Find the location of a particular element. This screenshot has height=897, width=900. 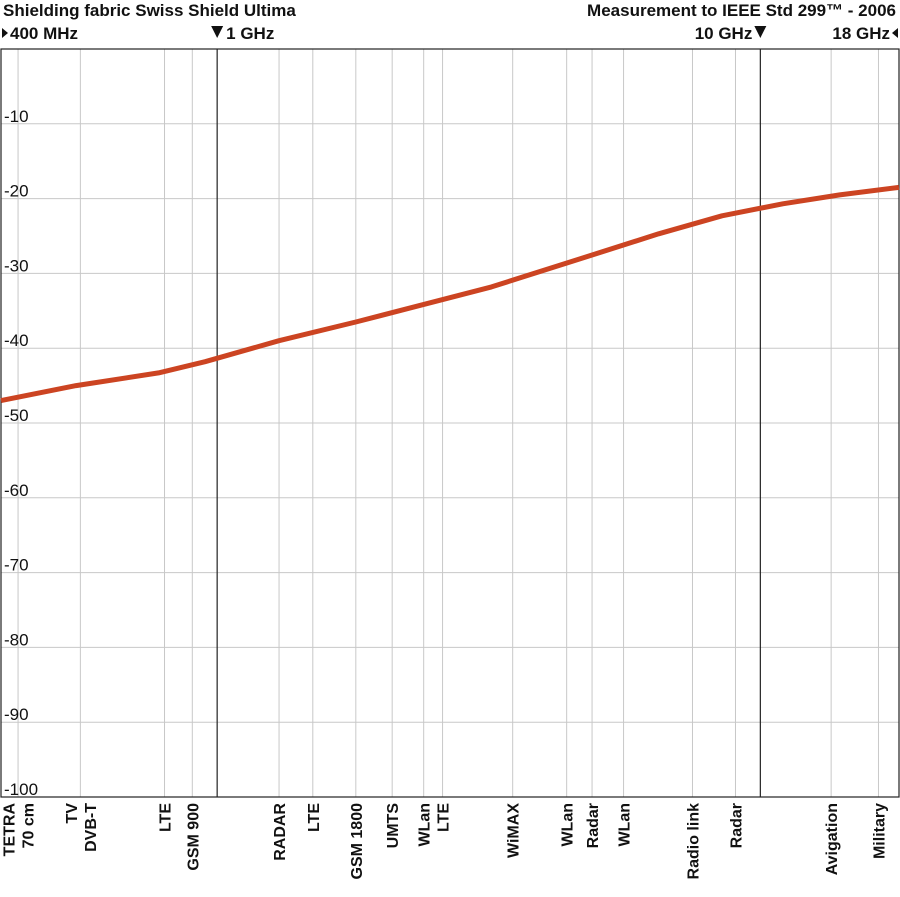

y-tick-label: -10 is located at coordinates (16, 116).